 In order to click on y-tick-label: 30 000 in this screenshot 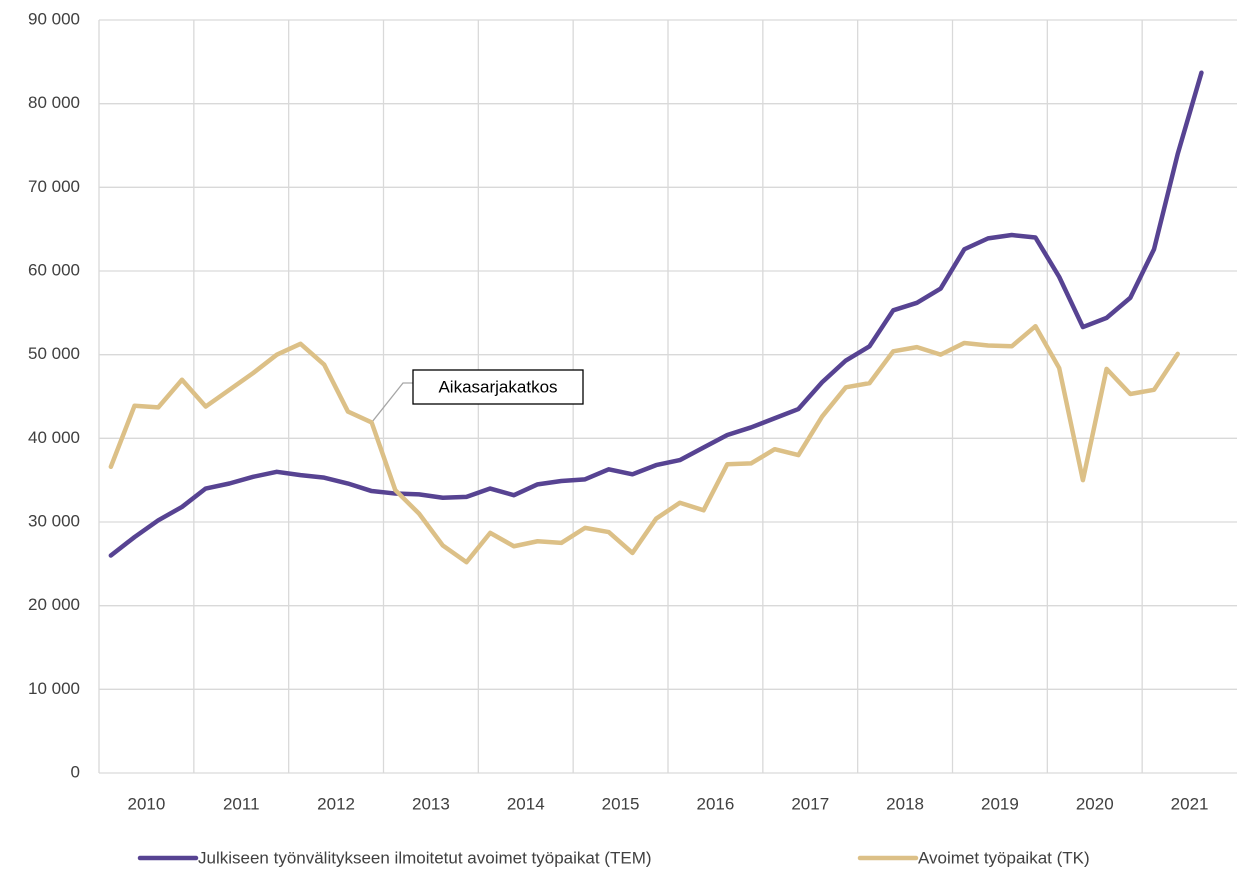, I will do `click(54, 520)`.